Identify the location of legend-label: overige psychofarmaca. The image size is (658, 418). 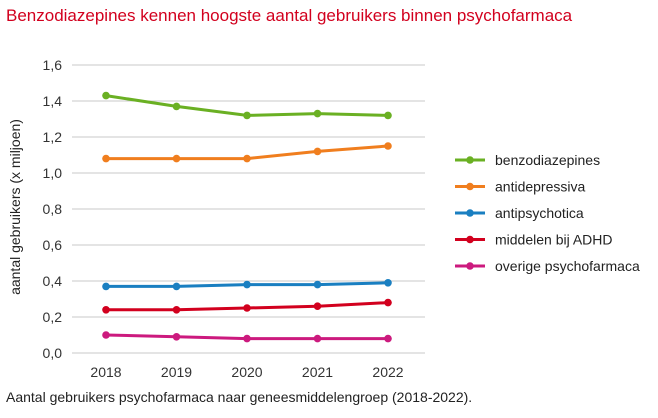
(567, 266).